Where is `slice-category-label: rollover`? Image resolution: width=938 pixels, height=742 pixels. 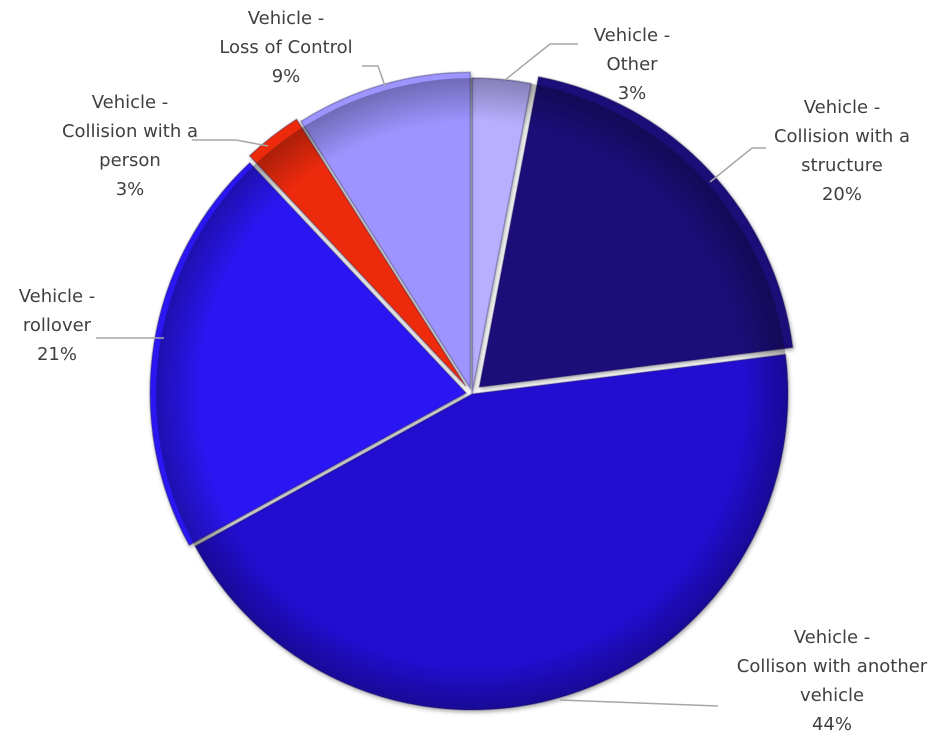
slice-category-label: rollover is located at coordinates (57, 325).